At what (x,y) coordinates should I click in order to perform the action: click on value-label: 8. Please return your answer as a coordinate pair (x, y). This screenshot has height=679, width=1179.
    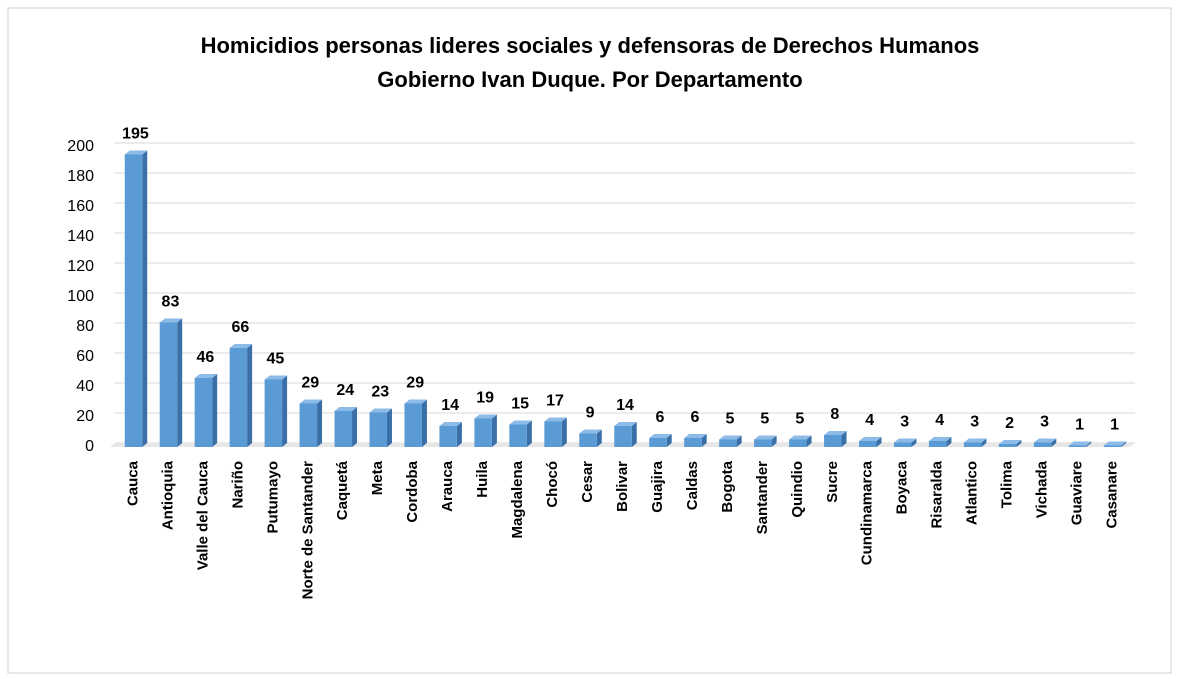
    Looking at the image, I should click on (834, 414).